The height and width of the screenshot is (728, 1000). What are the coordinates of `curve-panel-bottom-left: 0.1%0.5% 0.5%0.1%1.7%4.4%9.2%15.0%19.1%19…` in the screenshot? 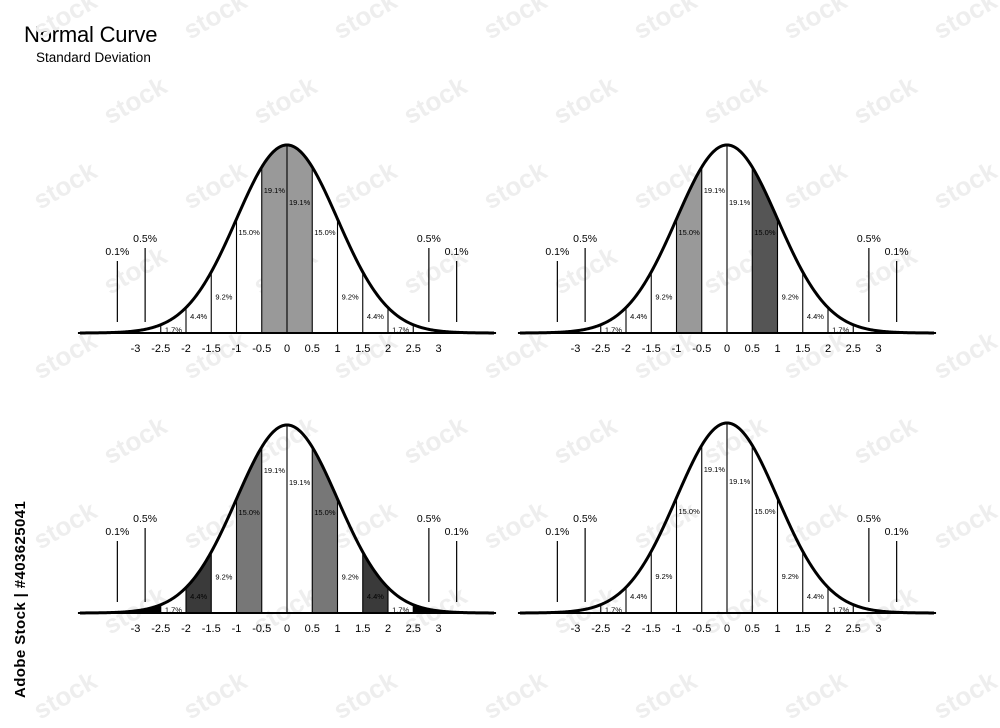 It's located at (287, 529).